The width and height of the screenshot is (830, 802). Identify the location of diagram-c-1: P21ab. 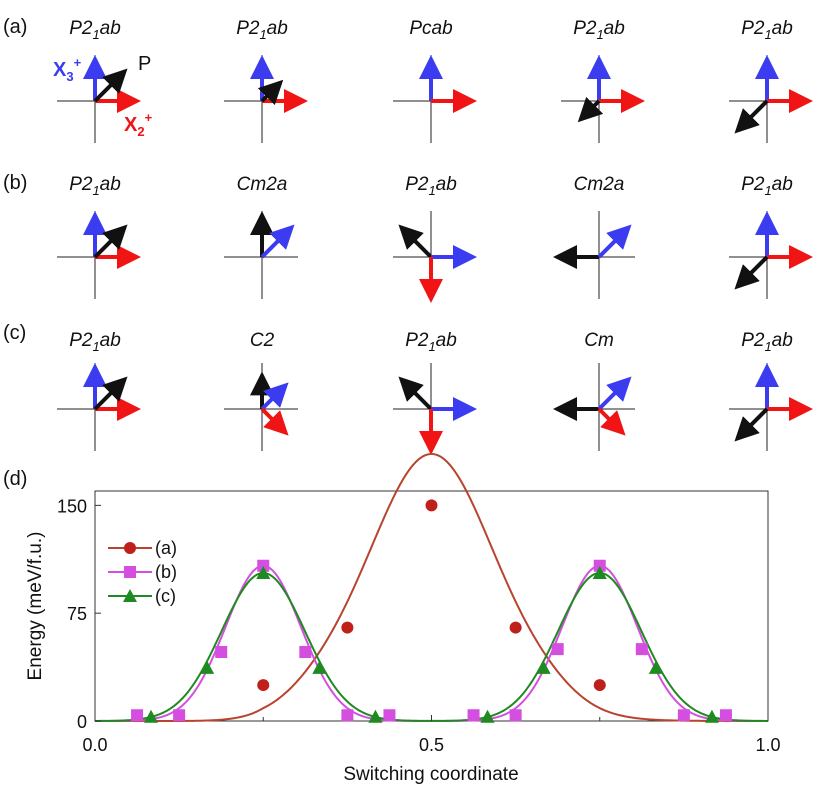
(99, 390).